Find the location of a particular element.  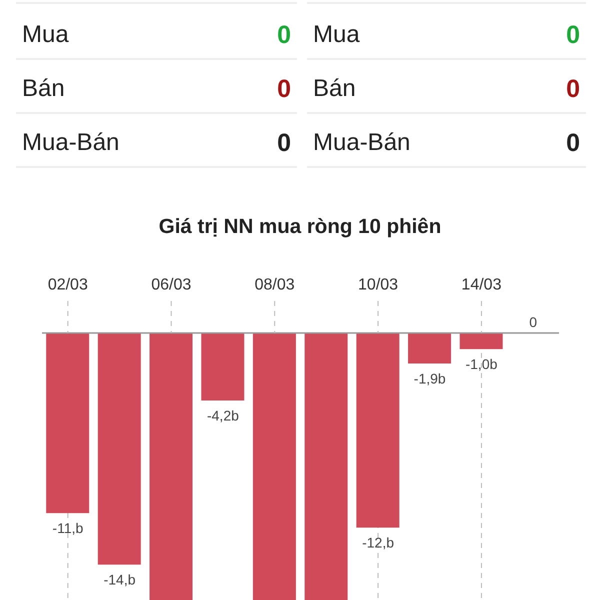

x-tick-label: 06/03 is located at coordinates (171, 285).